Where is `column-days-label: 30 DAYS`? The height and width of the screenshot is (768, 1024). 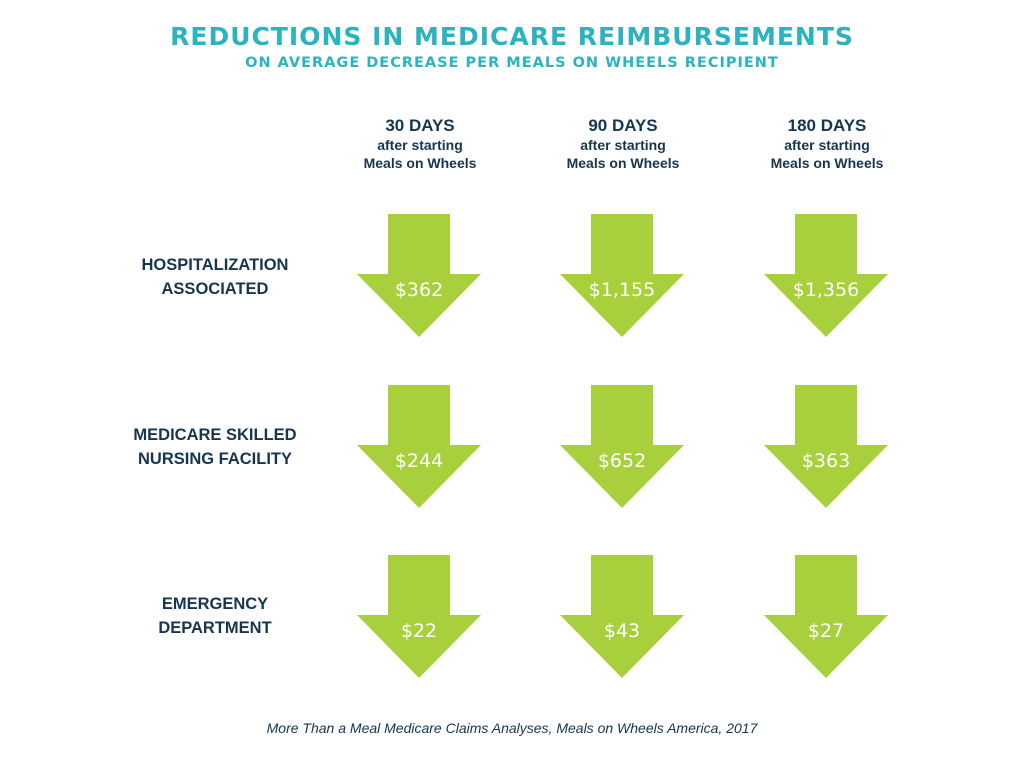
column-days-label: 30 DAYS is located at coordinates (420, 125).